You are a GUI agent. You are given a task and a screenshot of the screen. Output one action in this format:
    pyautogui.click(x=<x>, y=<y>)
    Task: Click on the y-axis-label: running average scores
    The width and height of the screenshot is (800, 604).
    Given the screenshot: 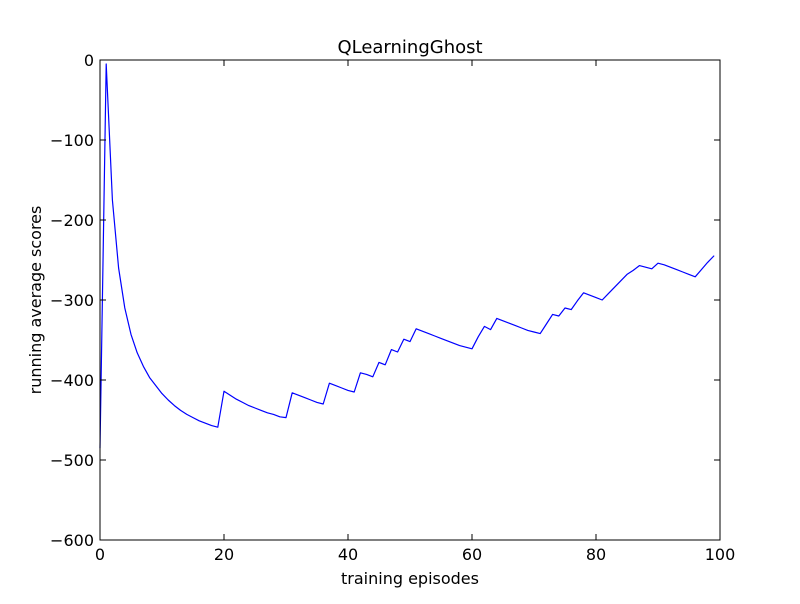 What is the action you would take?
    pyautogui.click(x=35, y=300)
    